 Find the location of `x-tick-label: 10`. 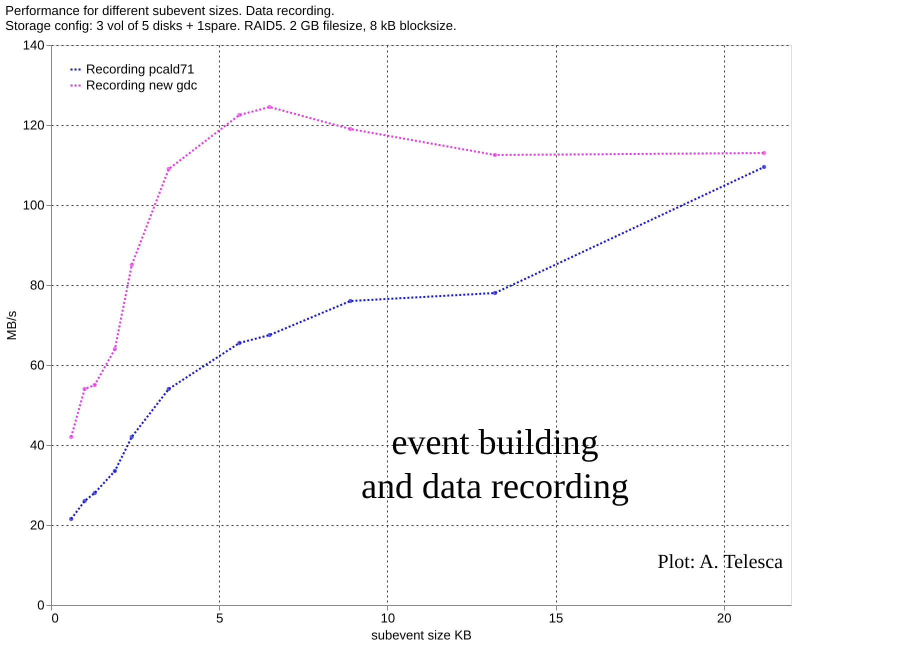

x-tick-label: 10 is located at coordinates (388, 618).